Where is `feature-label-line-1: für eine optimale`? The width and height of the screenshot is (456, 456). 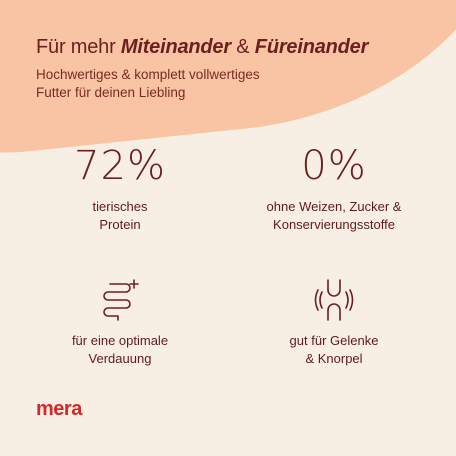 feature-label-line-1: für eine optimale is located at coordinates (120, 340).